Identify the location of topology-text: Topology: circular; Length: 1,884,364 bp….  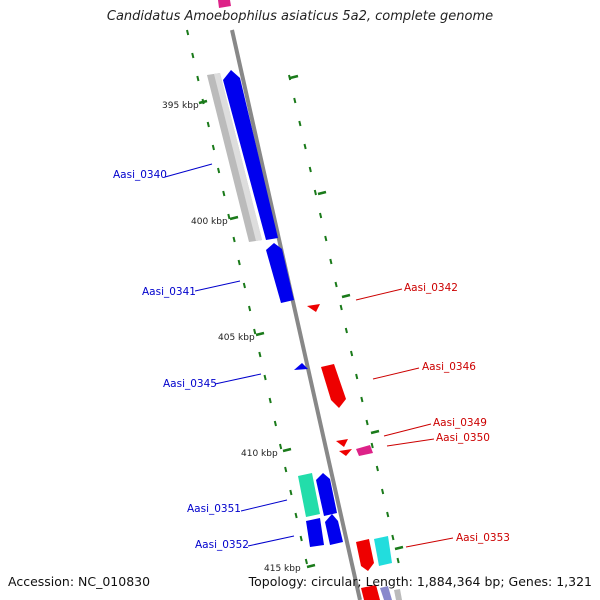
(420, 581).